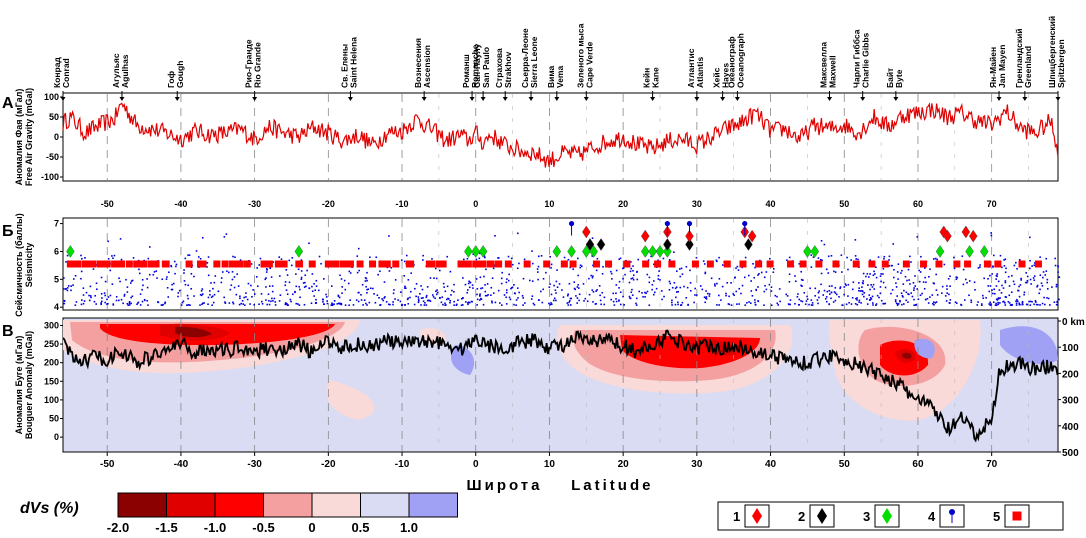  Describe the element at coordinates (409, 527) in the screenshot. I see `colorbar-tick-label: 1.0` at that location.